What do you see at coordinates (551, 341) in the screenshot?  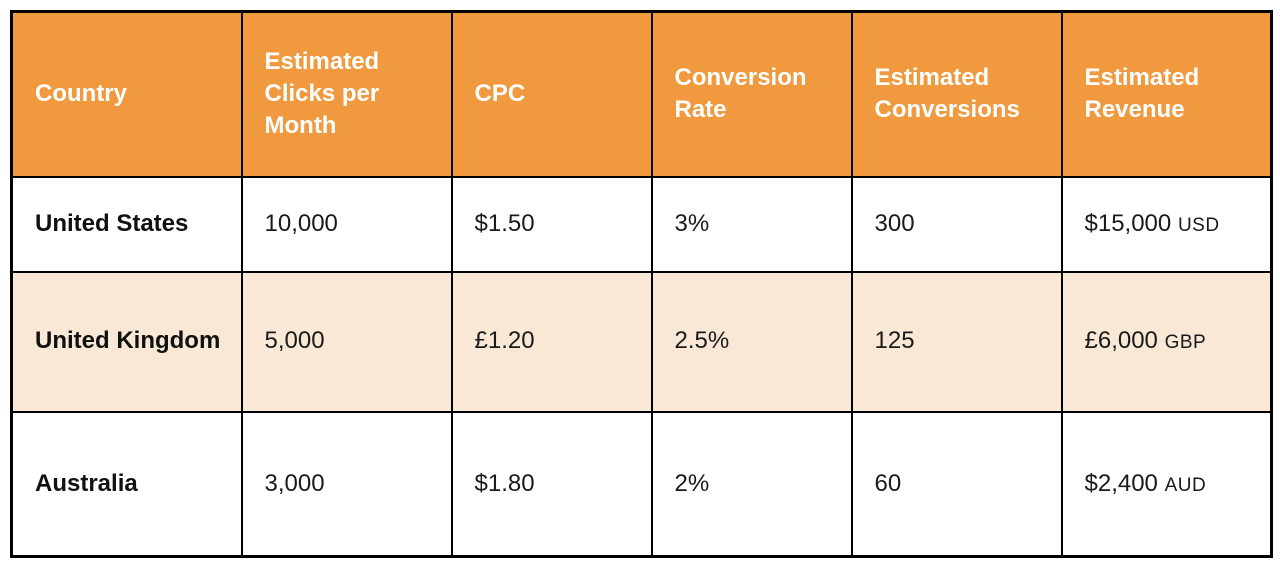 I see `cell-cpc: £1.20` at bounding box center [551, 341].